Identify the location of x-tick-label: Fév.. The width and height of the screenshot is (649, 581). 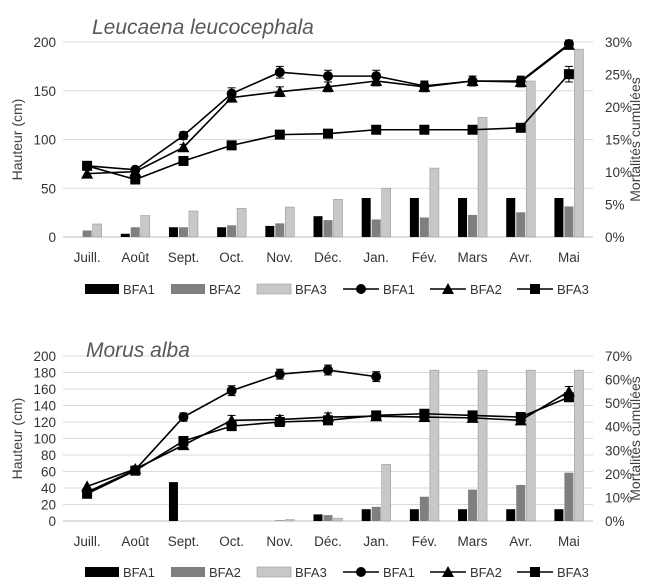
(424, 541).